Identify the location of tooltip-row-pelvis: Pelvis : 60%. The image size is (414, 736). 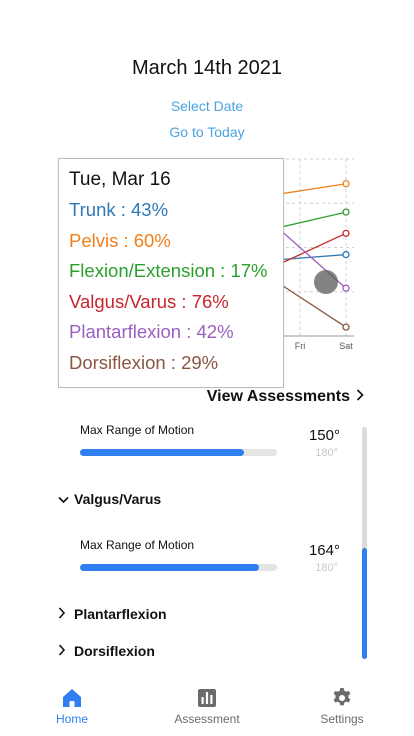
(120, 240).